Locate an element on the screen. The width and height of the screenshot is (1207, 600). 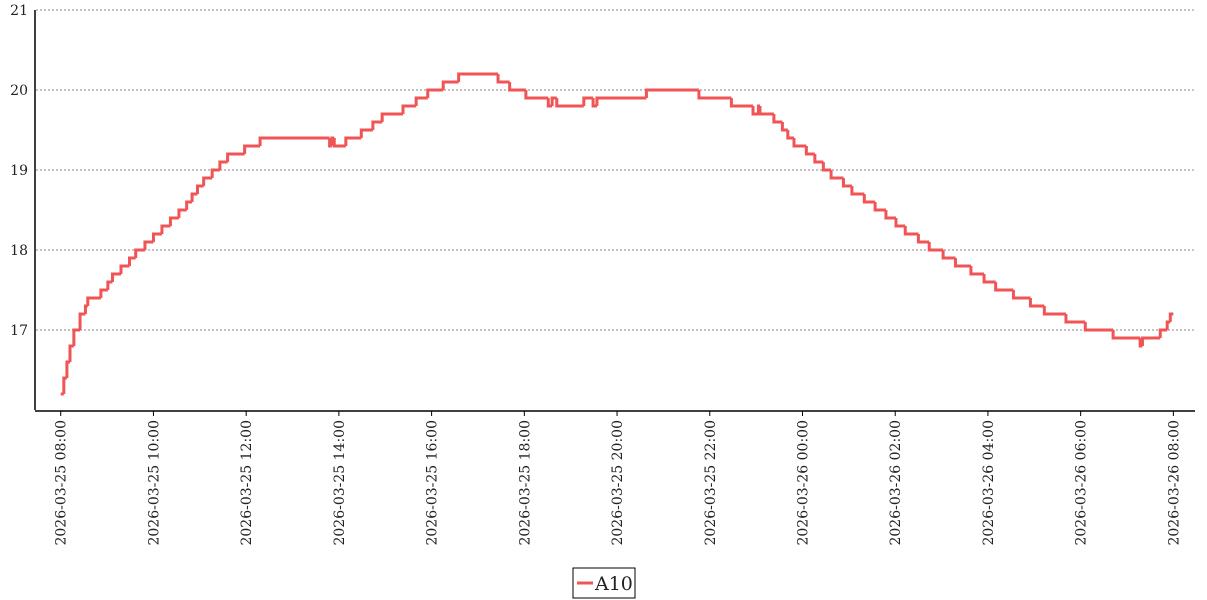
y-tick-label: 21 is located at coordinates (19, 11).